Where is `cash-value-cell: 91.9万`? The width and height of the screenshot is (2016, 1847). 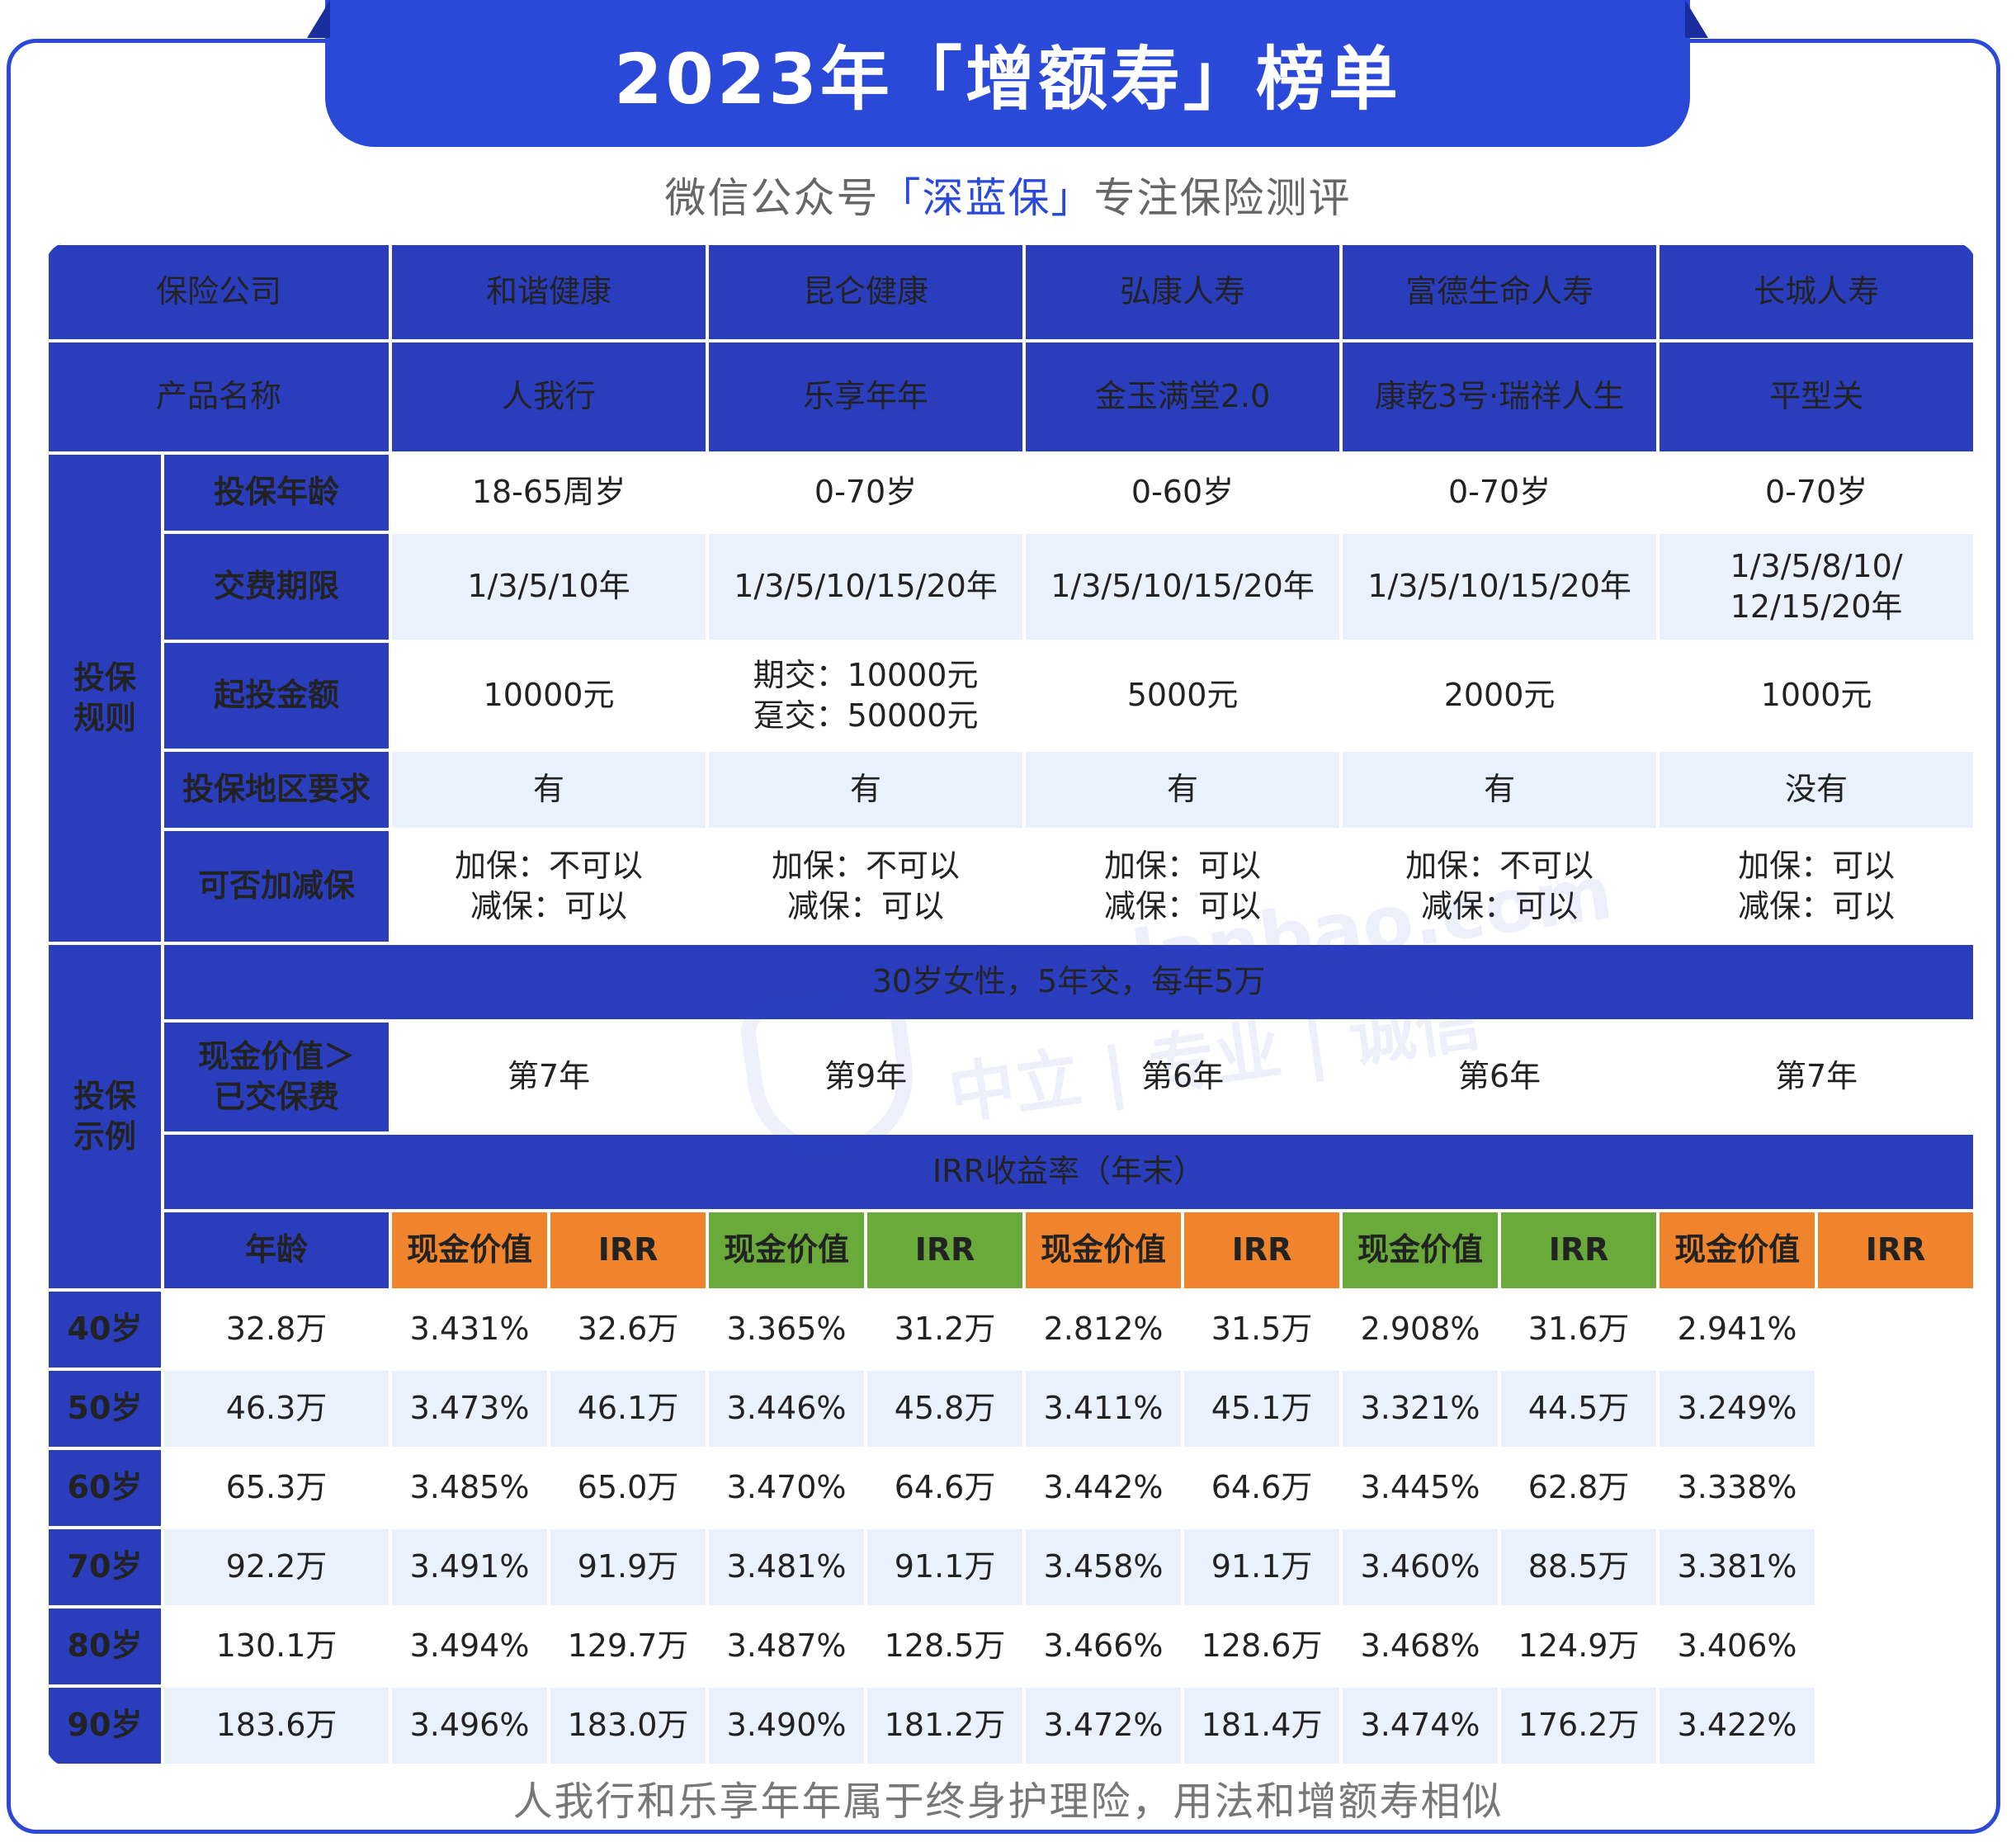 cash-value-cell: 91.9万 is located at coordinates (628, 1567).